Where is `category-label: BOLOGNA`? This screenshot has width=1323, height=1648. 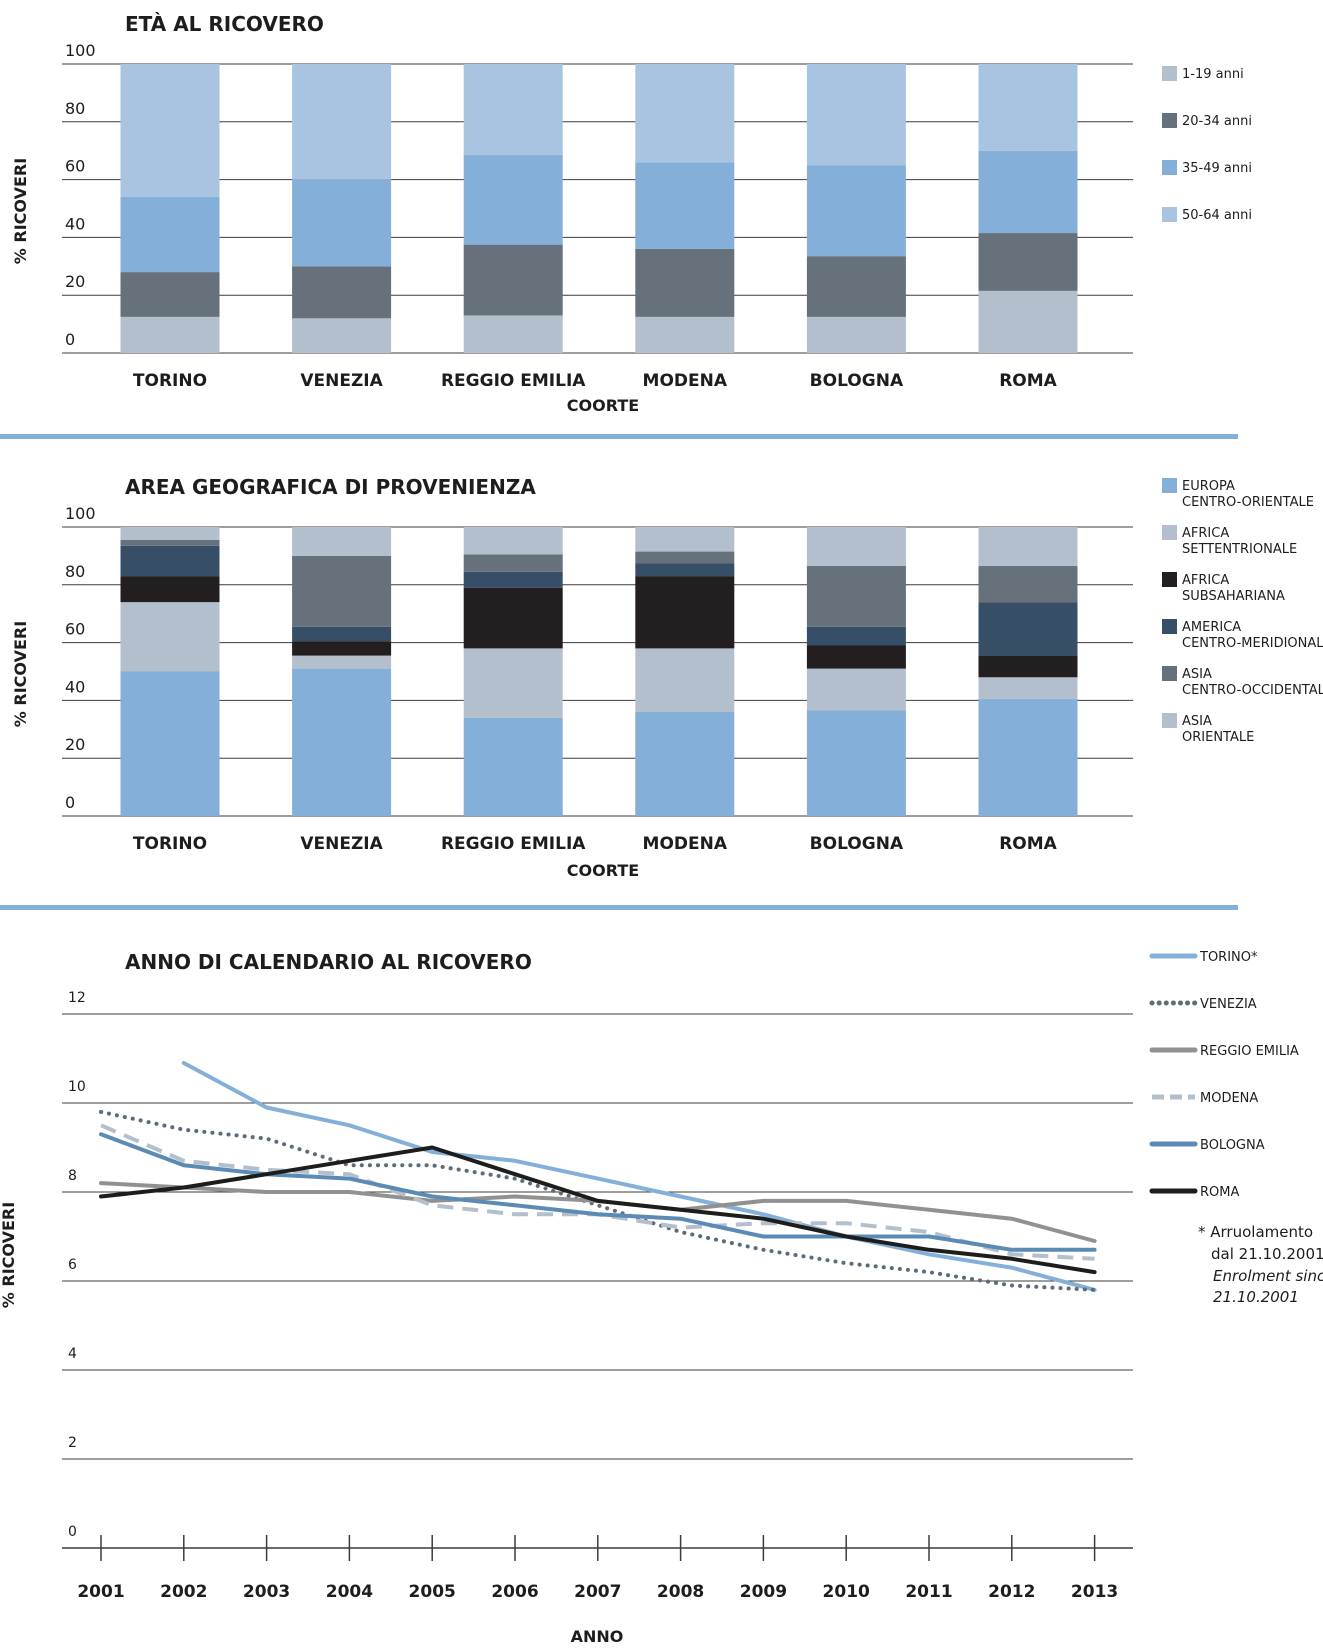
category-label: BOLOGNA is located at coordinates (857, 844).